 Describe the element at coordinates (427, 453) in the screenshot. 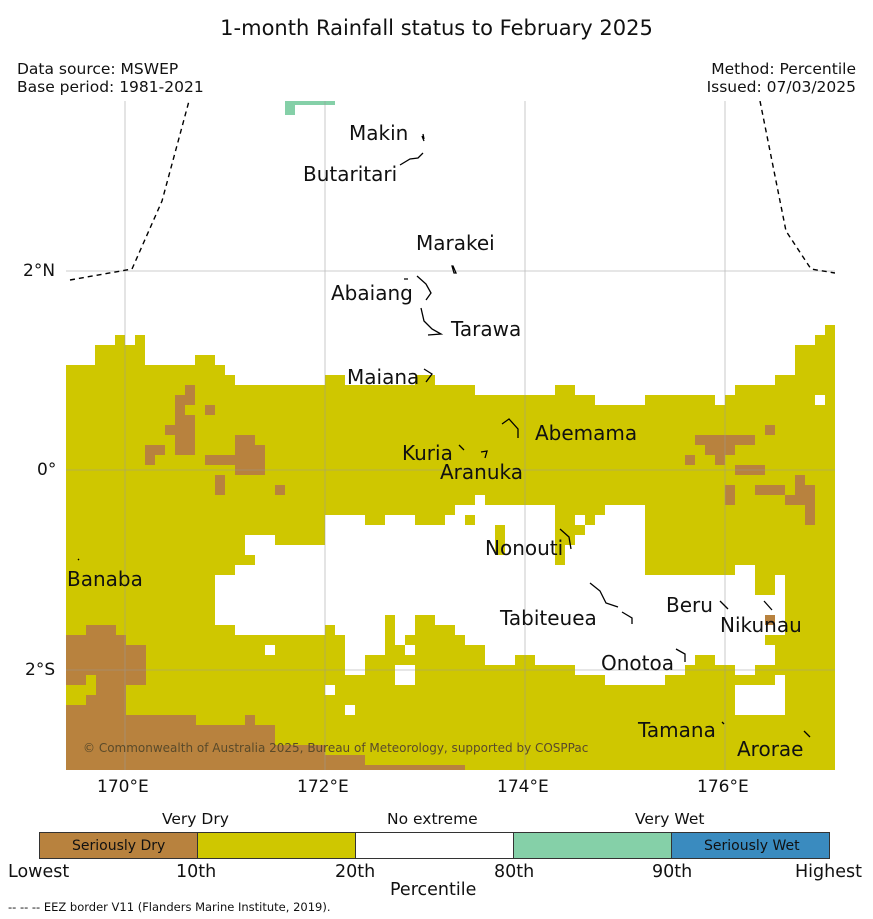

I see `island-label-kuria: Kuria` at that location.